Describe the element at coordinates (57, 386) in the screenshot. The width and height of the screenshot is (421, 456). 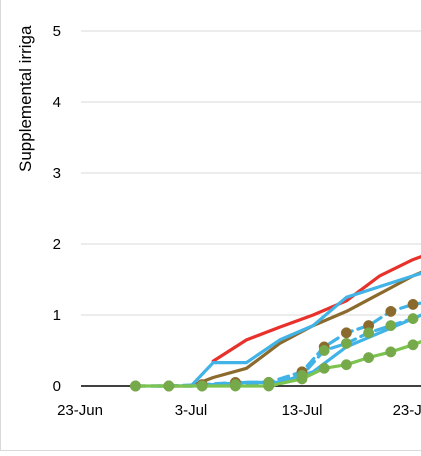
I see `y-tick-label: 0` at that location.